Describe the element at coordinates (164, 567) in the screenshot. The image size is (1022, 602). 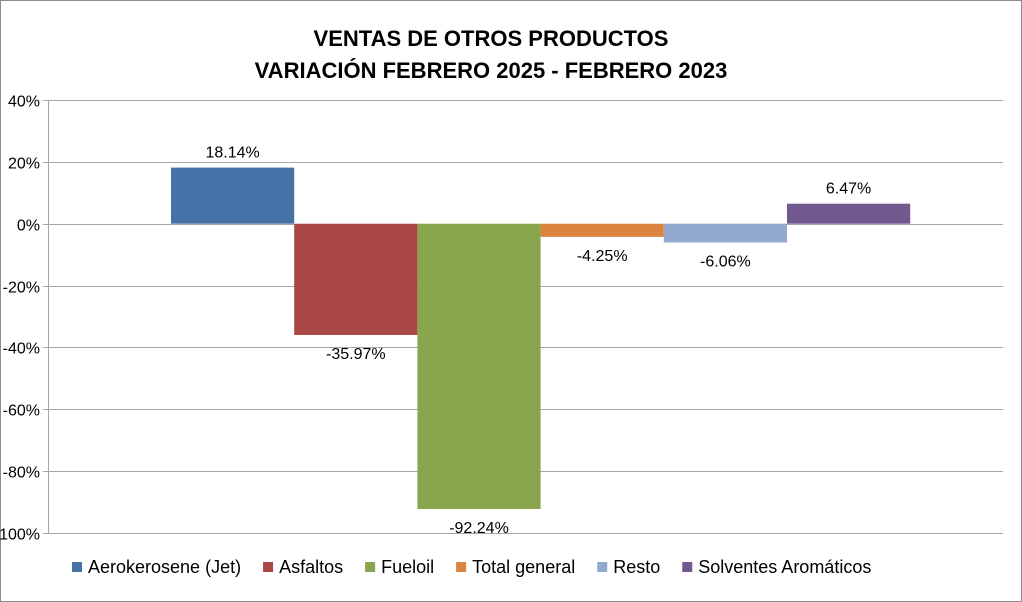
I see `legend-label: Aerokerosene (Jet)` at that location.